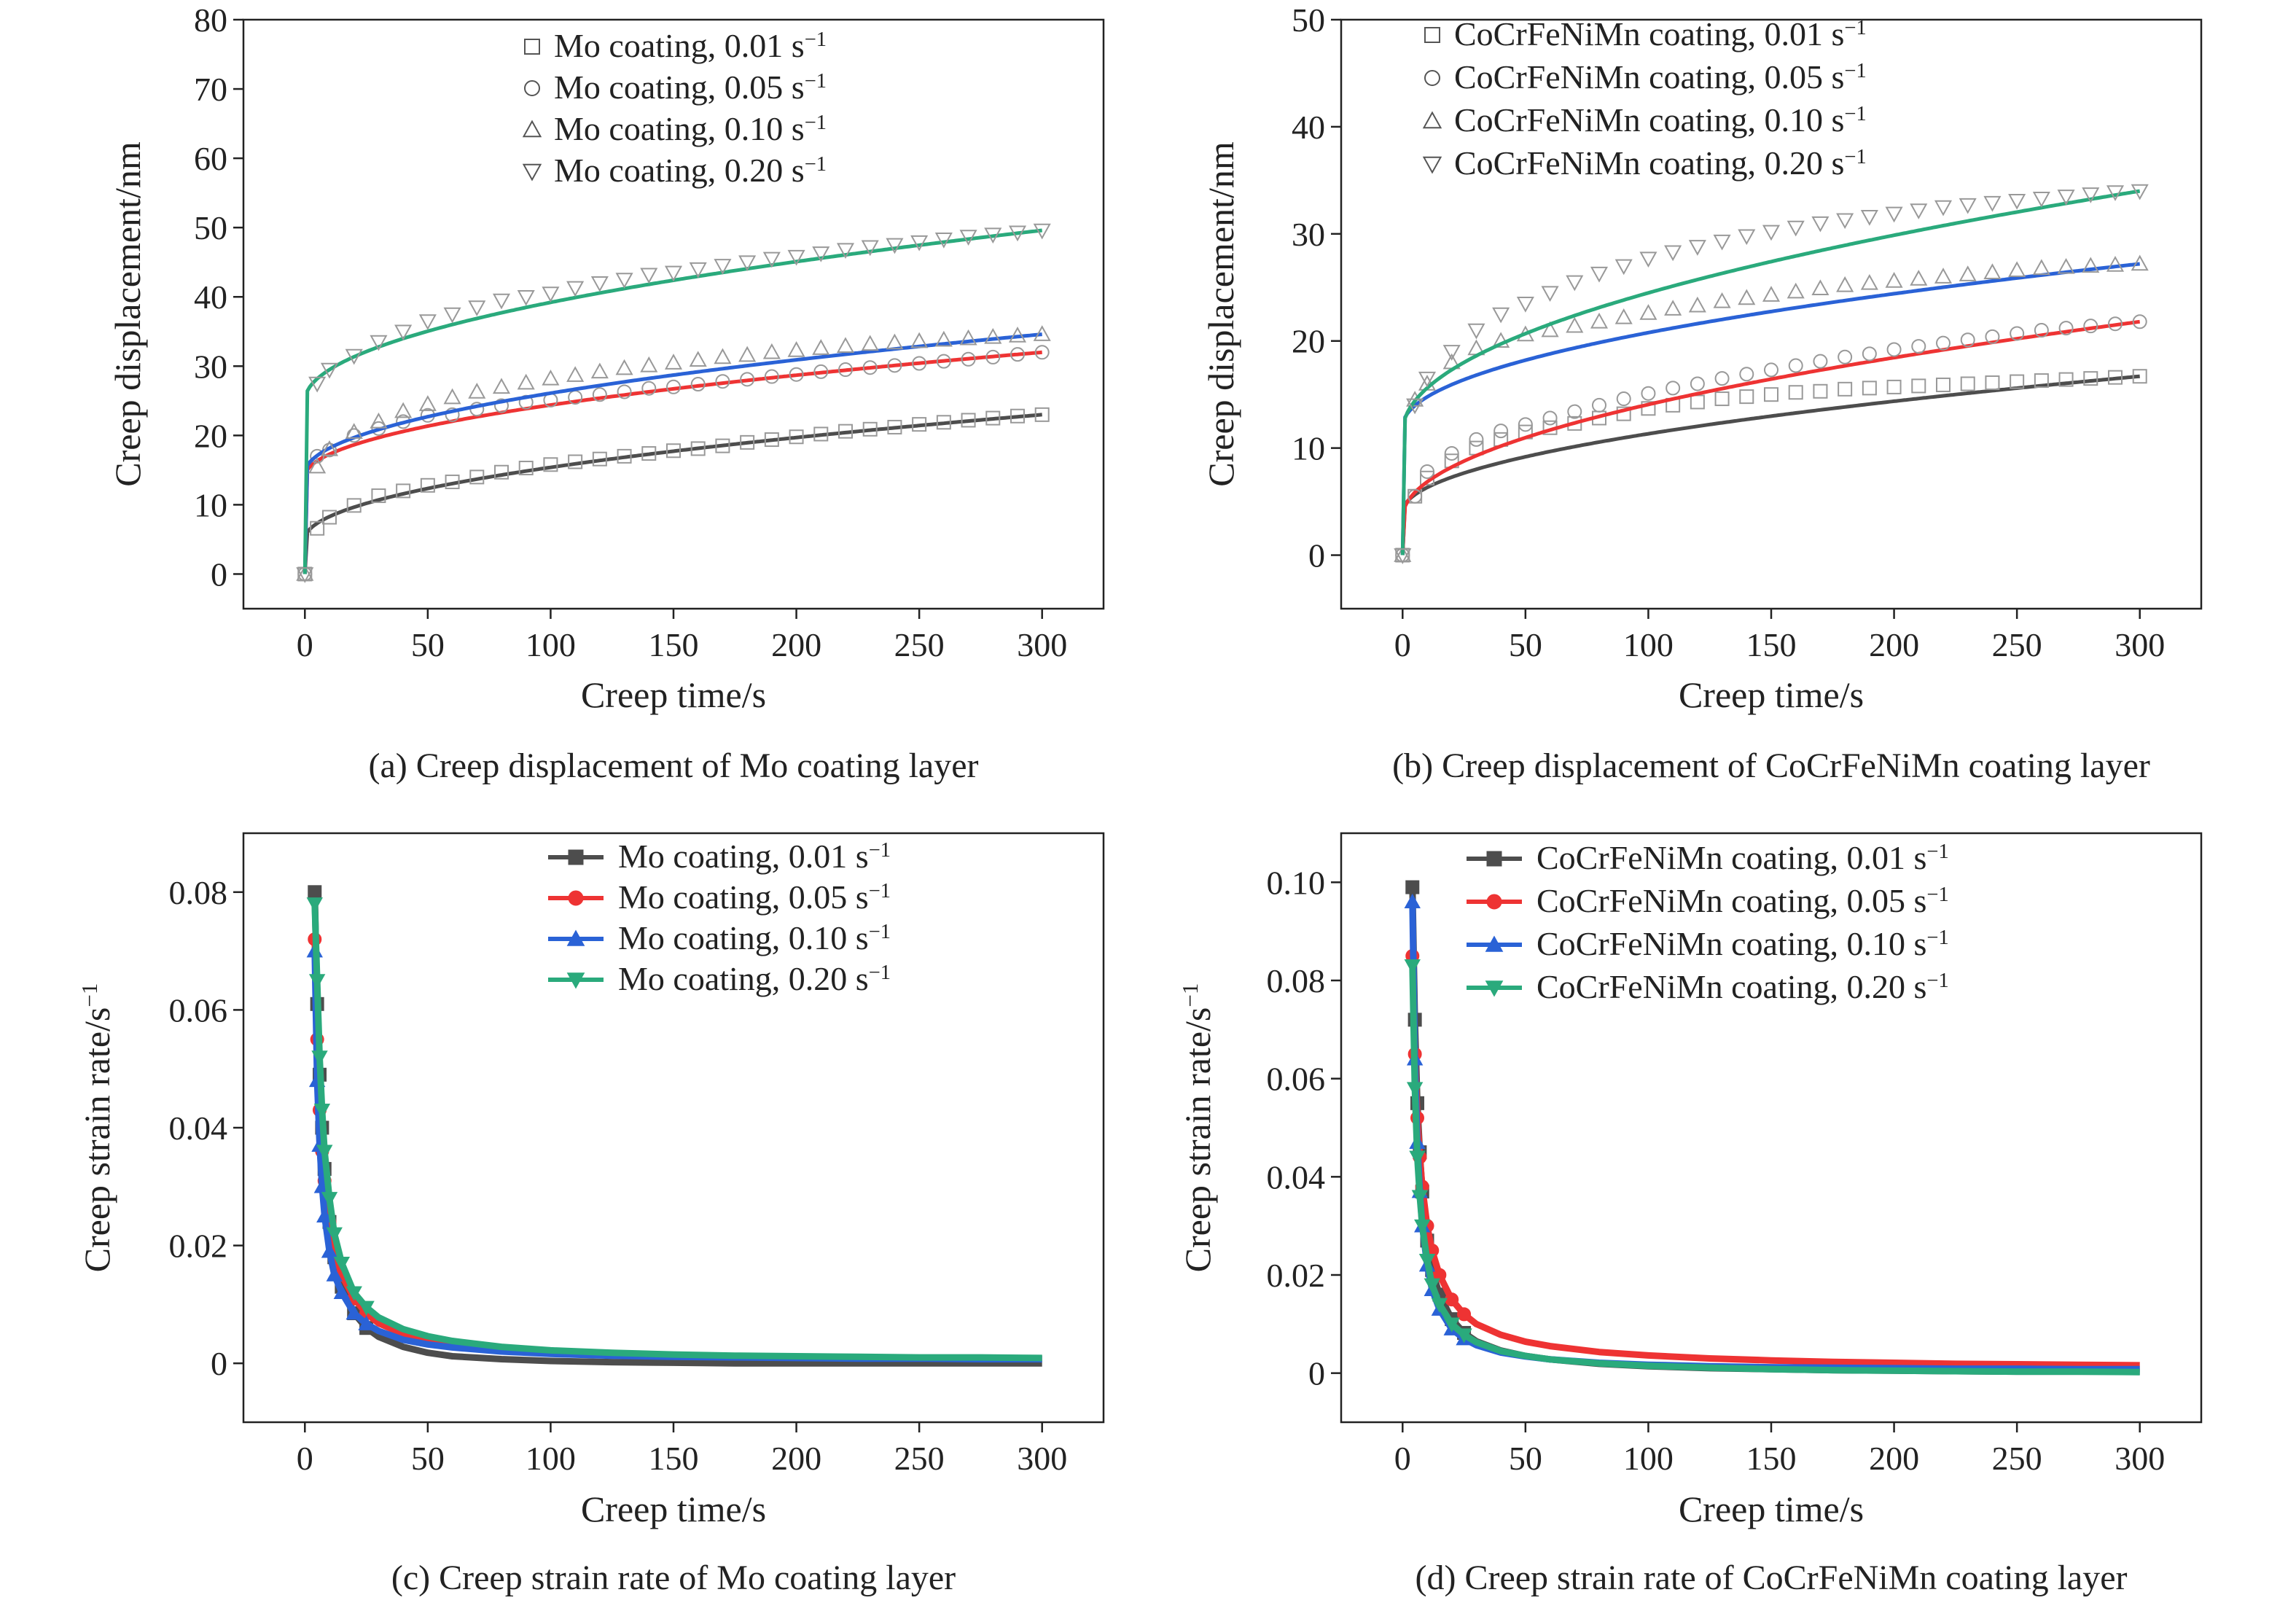  I want to click on y-axis-label: Creep displacement/nm, so click(128, 314).